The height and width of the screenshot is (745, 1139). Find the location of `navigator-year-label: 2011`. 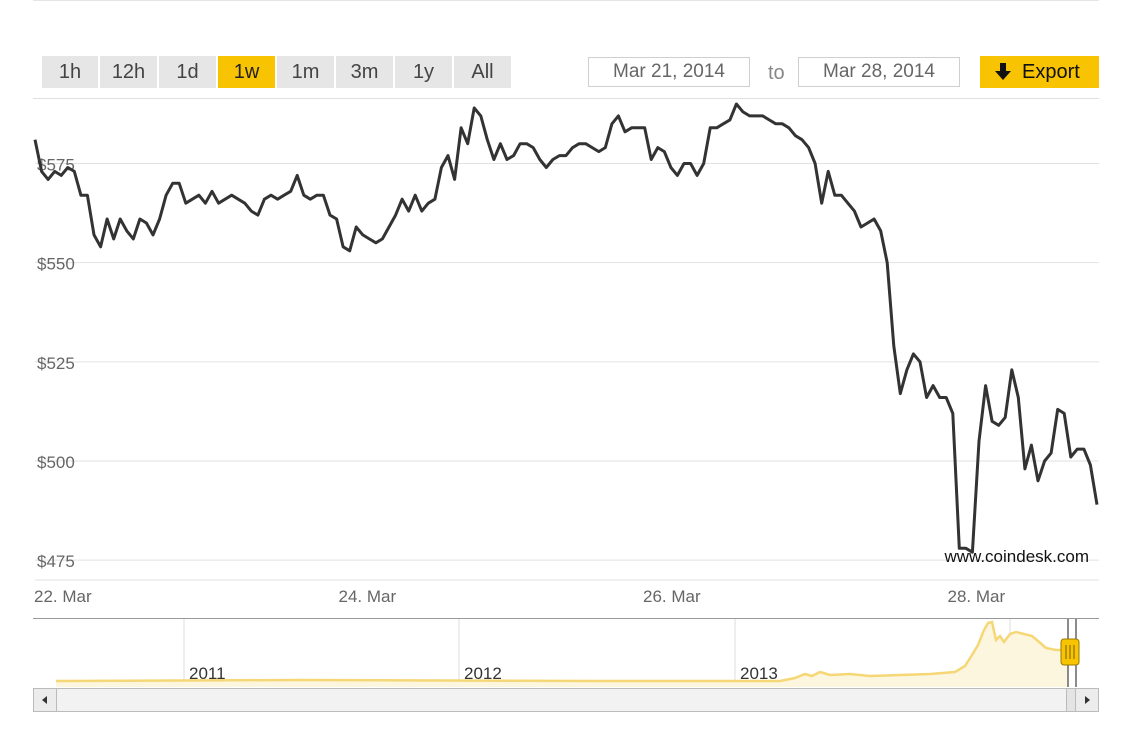

navigator-year-label: 2011 is located at coordinates (207, 673).